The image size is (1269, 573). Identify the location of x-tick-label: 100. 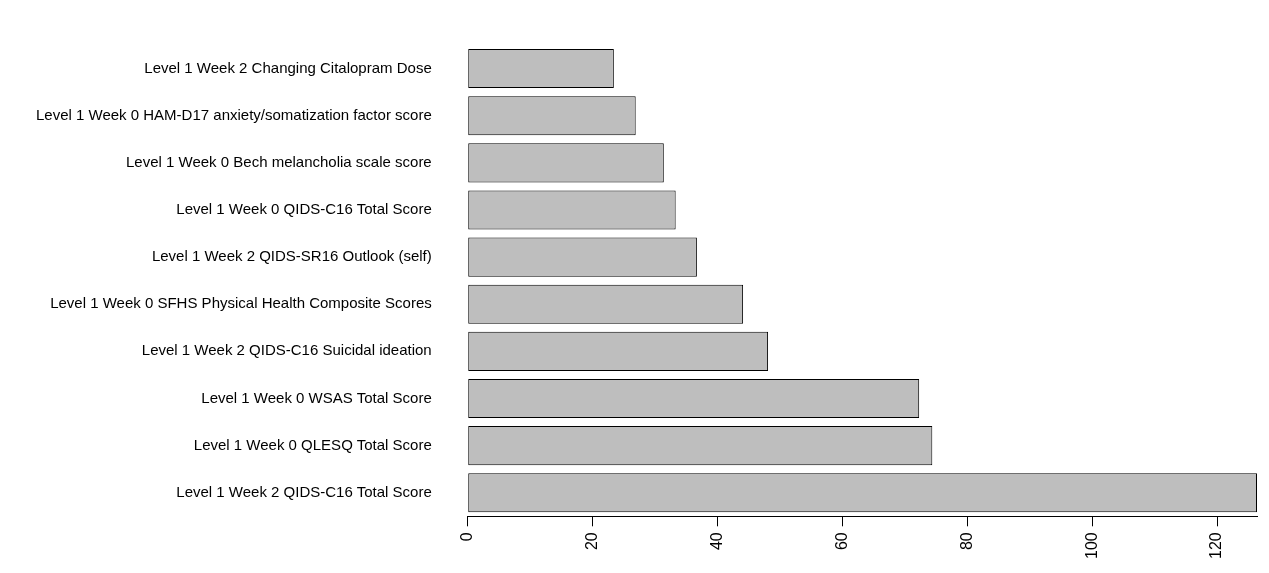
(1091, 546).